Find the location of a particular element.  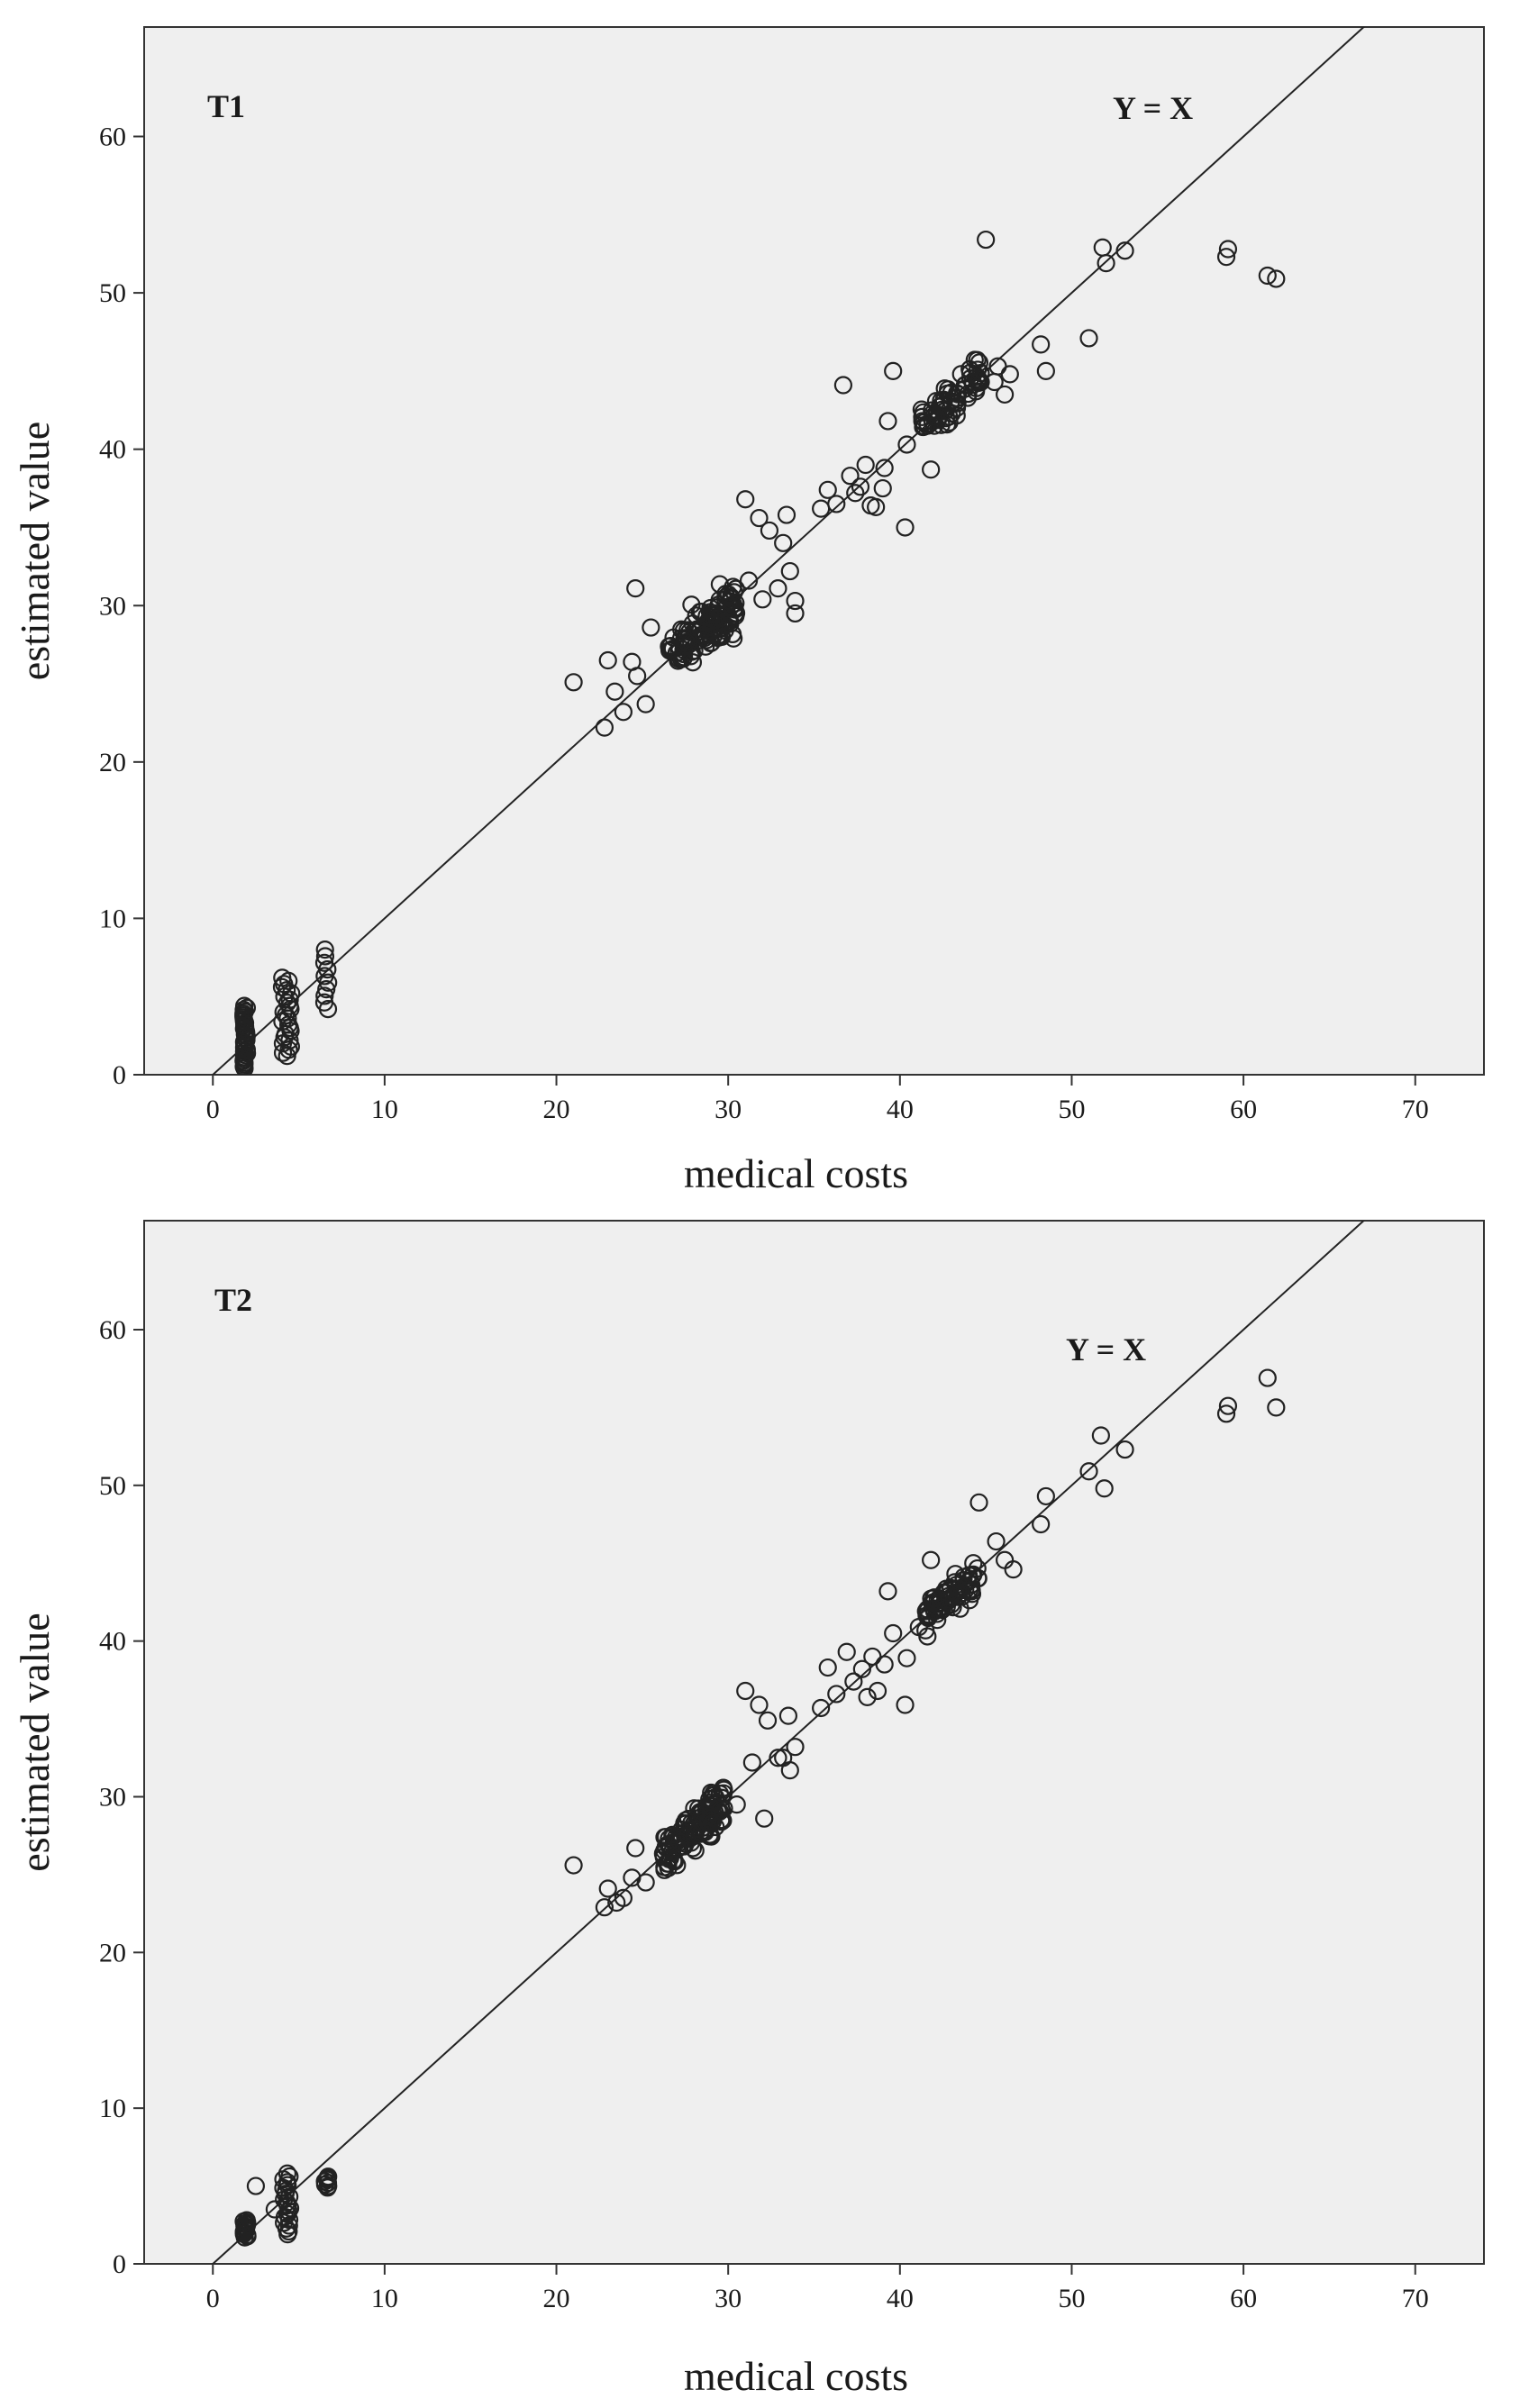

x-tick-label: 10 is located at coordinates (384, 1109).